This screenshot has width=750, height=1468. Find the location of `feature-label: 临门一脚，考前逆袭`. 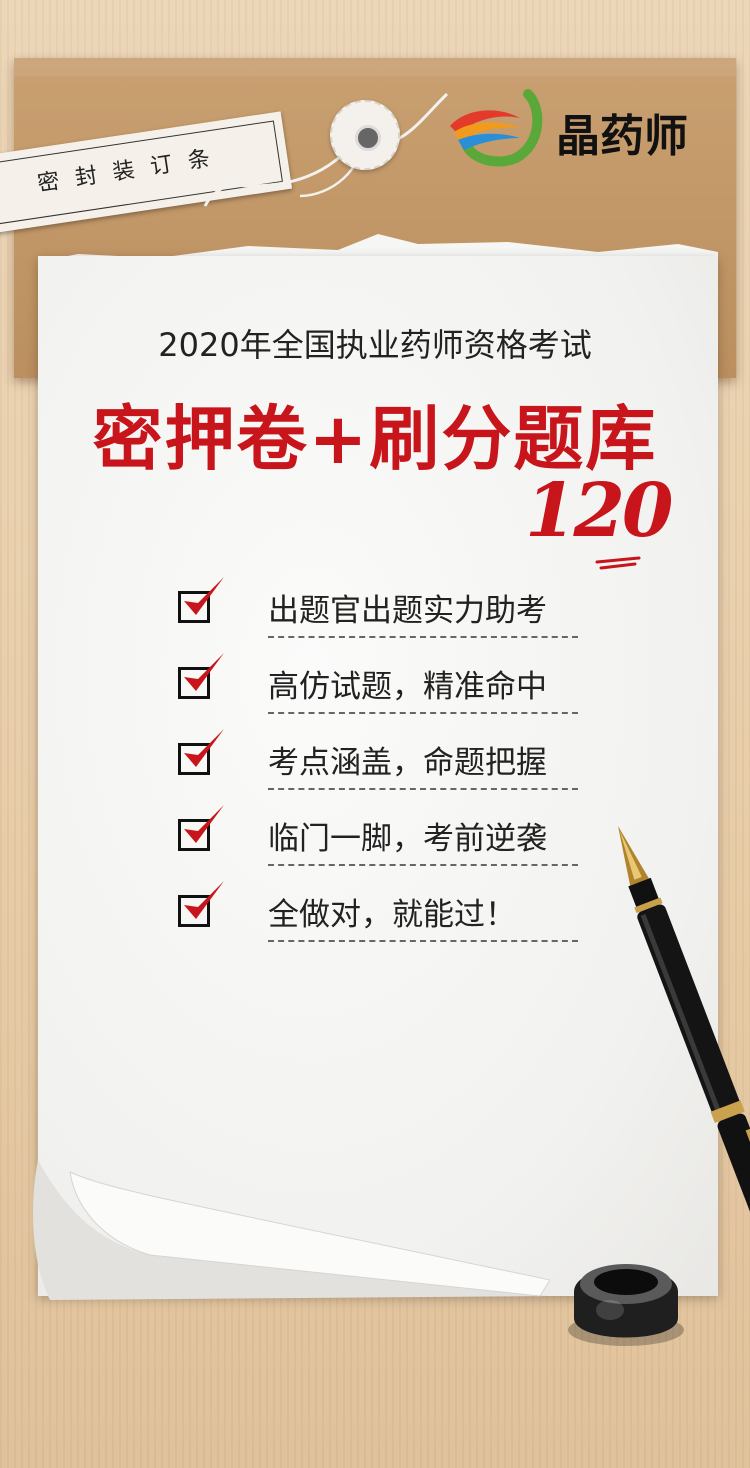

feature-label: 临门一脚，考前逆袭 is located at coordinates (423, 839).